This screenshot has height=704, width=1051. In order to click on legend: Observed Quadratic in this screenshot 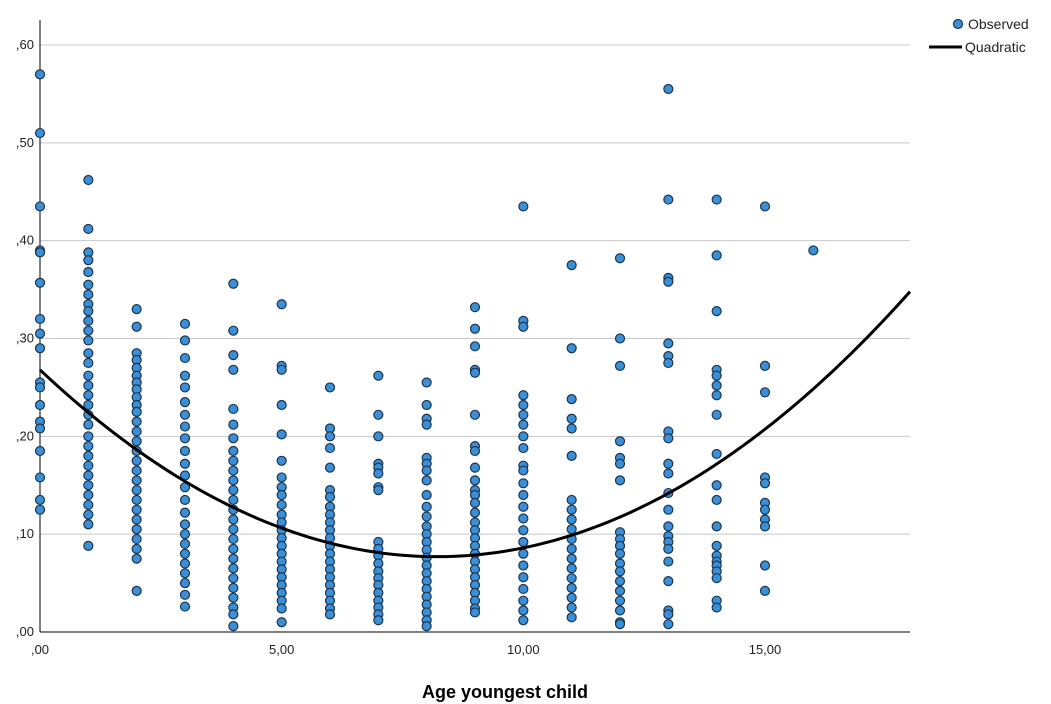, I will do `click(979, 35)`.